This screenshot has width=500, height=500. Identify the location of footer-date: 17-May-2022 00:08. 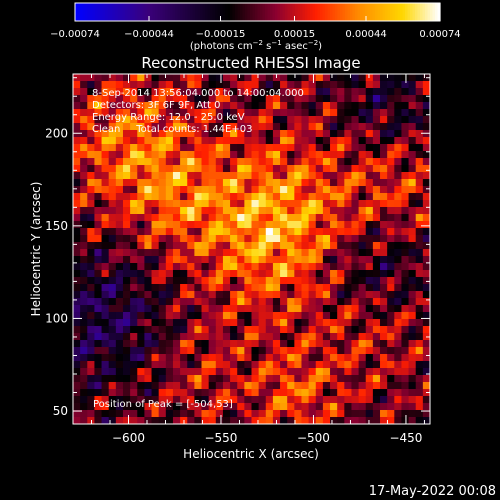
(432, 491).